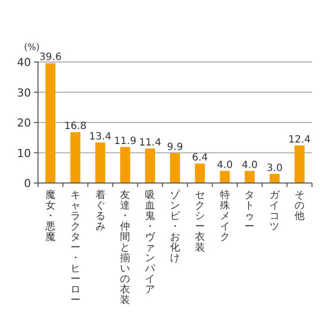  What do you see at coordinates (125, 248) in the screenshot?
I see `xtick: 友達・仲間と揃いの衣装` at bounding box center [125, 248].